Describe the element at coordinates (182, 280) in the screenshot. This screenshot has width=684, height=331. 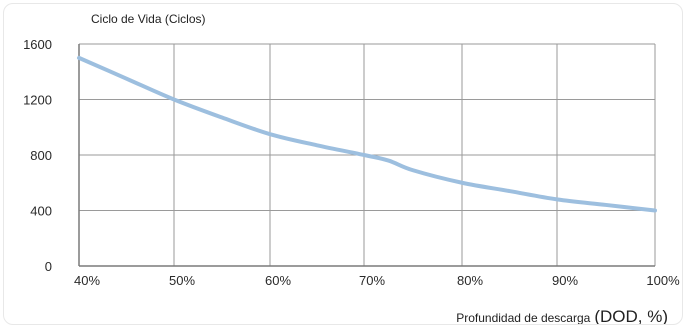
I see `x-tick-label: 50%` at that location.